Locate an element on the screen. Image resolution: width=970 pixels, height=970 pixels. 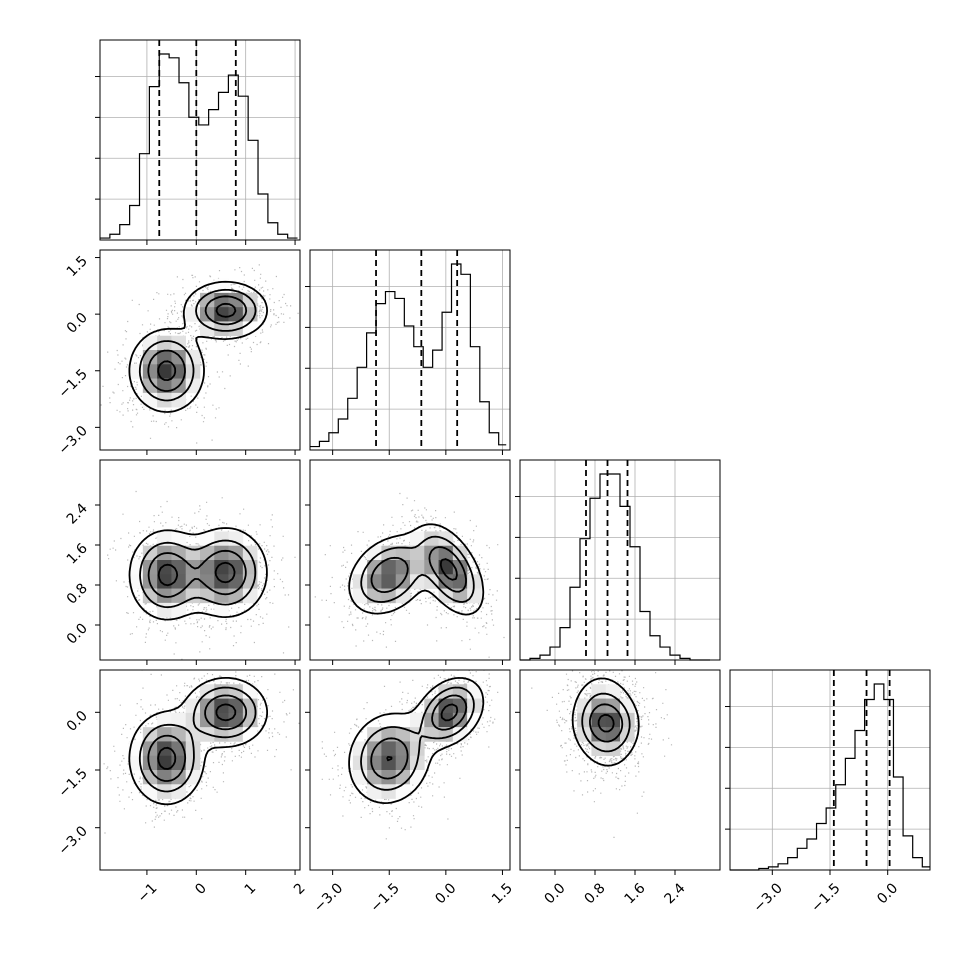
y-tick-label-2-1: 1.6 is located at coordinates (77, 553).